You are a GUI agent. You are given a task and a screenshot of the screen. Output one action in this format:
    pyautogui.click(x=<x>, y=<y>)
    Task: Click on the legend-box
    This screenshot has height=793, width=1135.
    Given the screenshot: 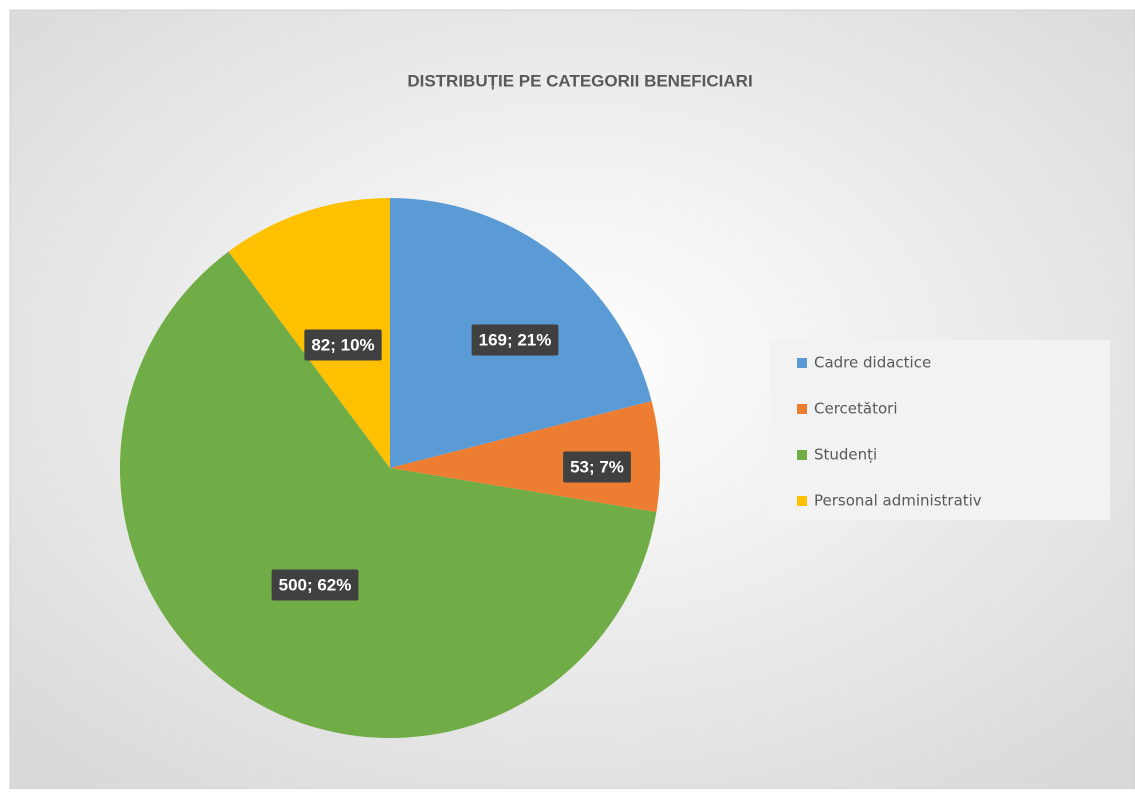 What is the action you would take?
    pyautogui.click(x=940, y=430)
    